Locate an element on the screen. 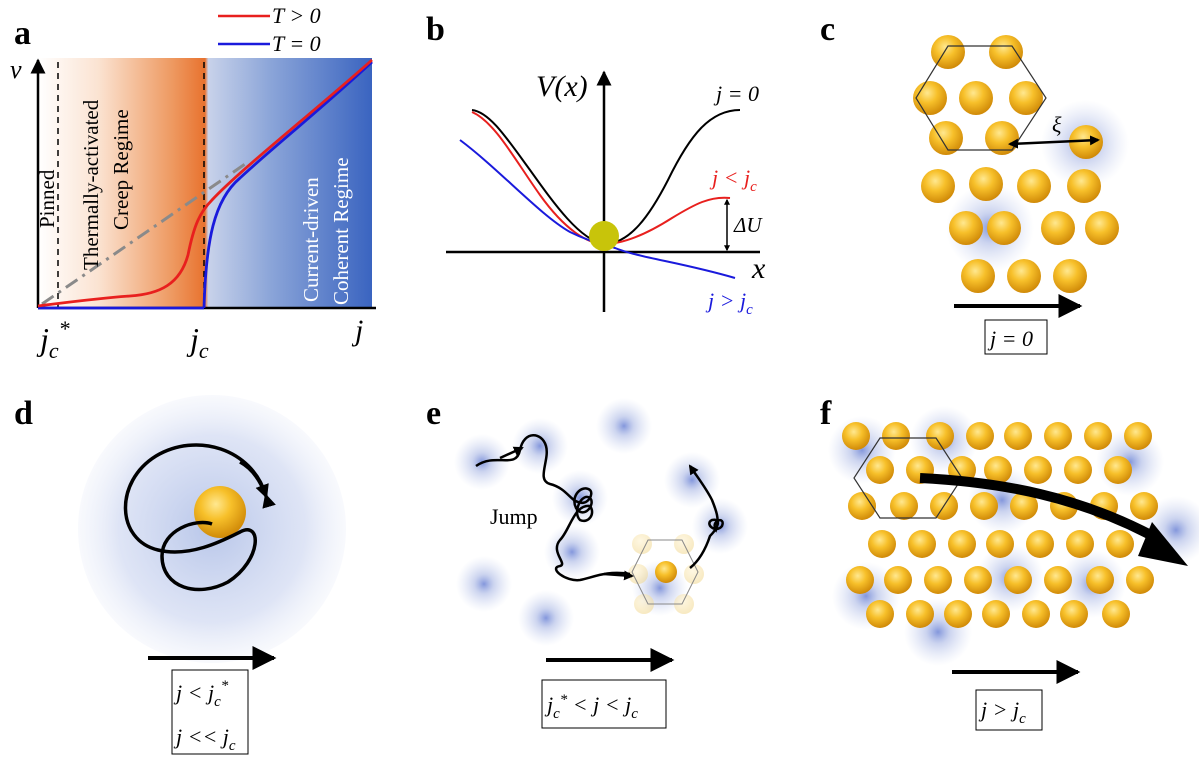  trajectory is located at coordinates (199, 517).